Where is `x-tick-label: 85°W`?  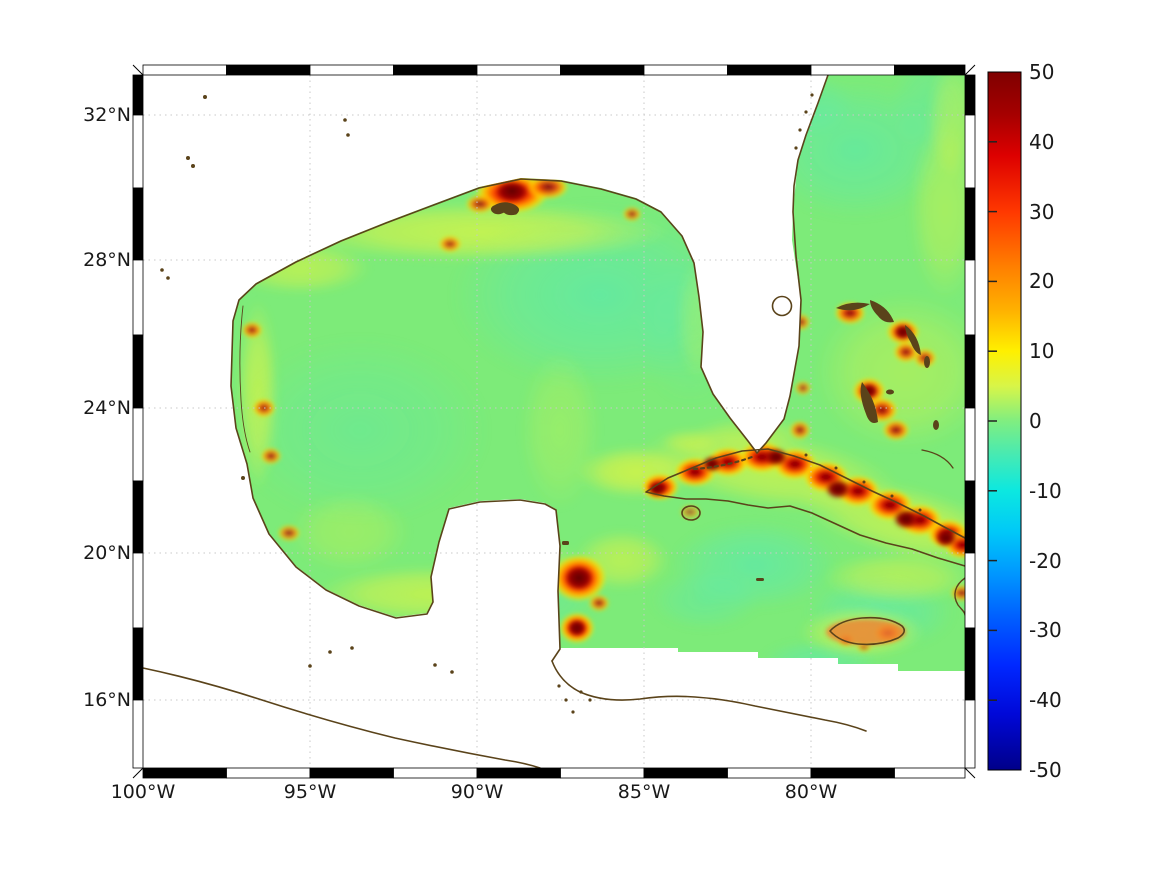
x-tick-label: 85°W is located at coordinates (644, 792).